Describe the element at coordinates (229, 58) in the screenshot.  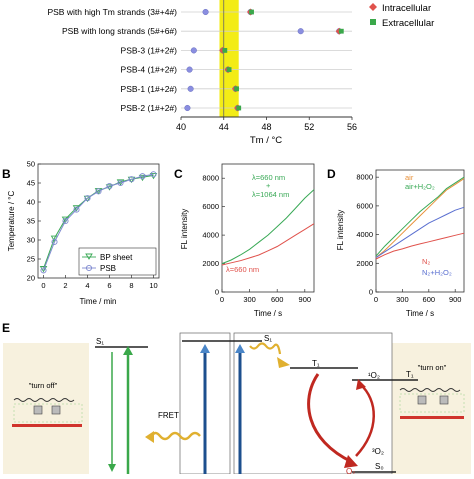
I see `tm-highlight-band` at that location.